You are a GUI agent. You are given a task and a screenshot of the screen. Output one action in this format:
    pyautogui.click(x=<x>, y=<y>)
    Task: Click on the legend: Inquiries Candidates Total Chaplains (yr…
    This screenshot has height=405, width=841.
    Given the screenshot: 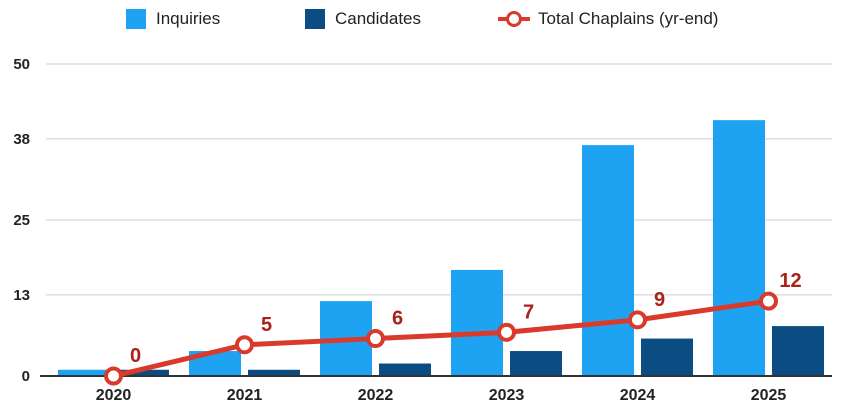 What is the action you would take?
    pyautogui.click(x=420, y=19)
    